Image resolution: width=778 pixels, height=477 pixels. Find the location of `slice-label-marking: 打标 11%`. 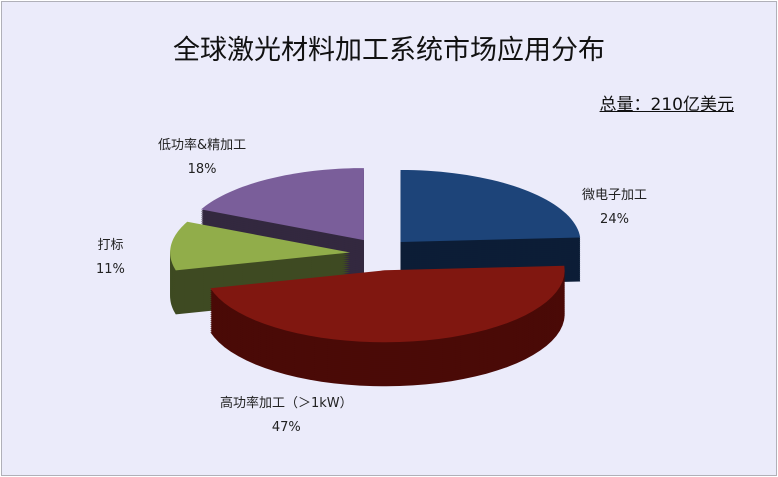

slice-label-marking: 打标 11% is located at coordinates (110, 258).